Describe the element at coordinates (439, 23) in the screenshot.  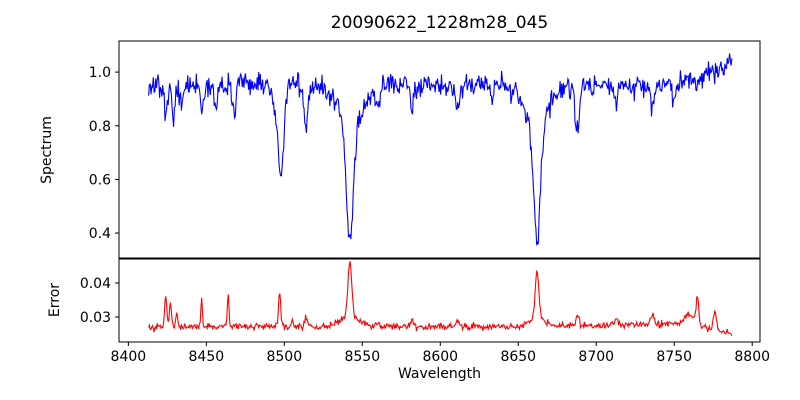
I see `chart-title: 20090622_1228m28_045` at that location.